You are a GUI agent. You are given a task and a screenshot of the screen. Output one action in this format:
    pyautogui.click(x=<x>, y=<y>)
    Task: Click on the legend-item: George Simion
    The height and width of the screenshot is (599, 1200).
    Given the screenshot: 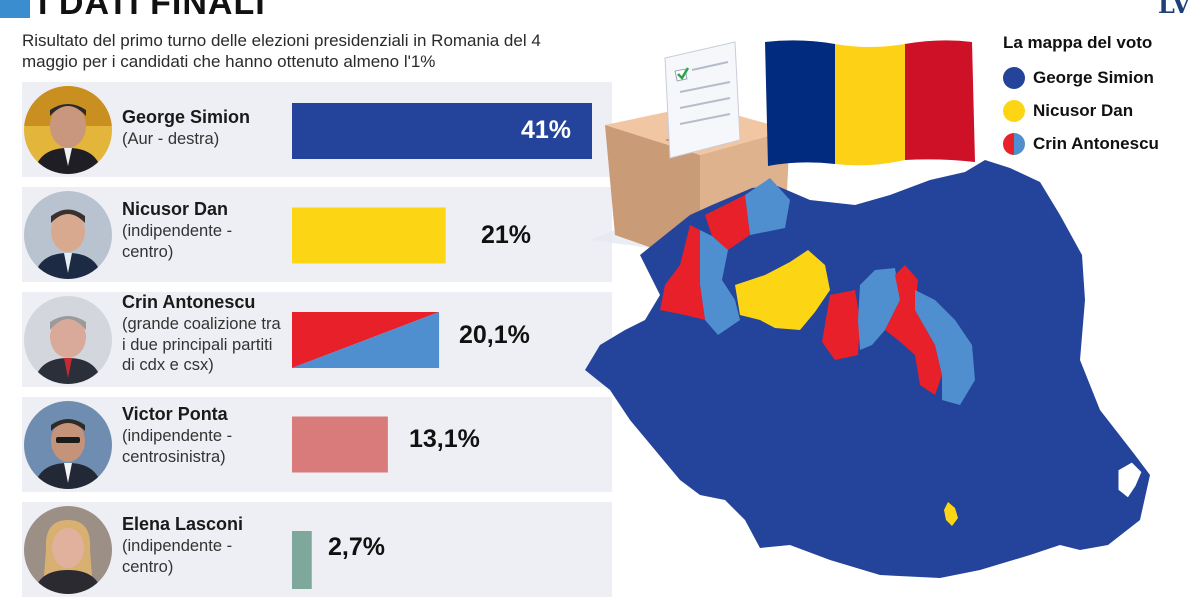 What is the action you would take?
    pyautogui.click(x=1078, y=78)
    